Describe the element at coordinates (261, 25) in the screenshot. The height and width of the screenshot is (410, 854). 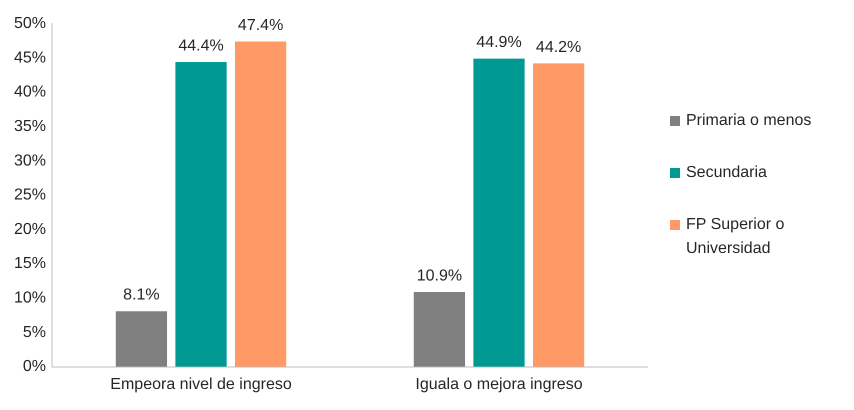
I see `data-label: 47.4%` at that location.